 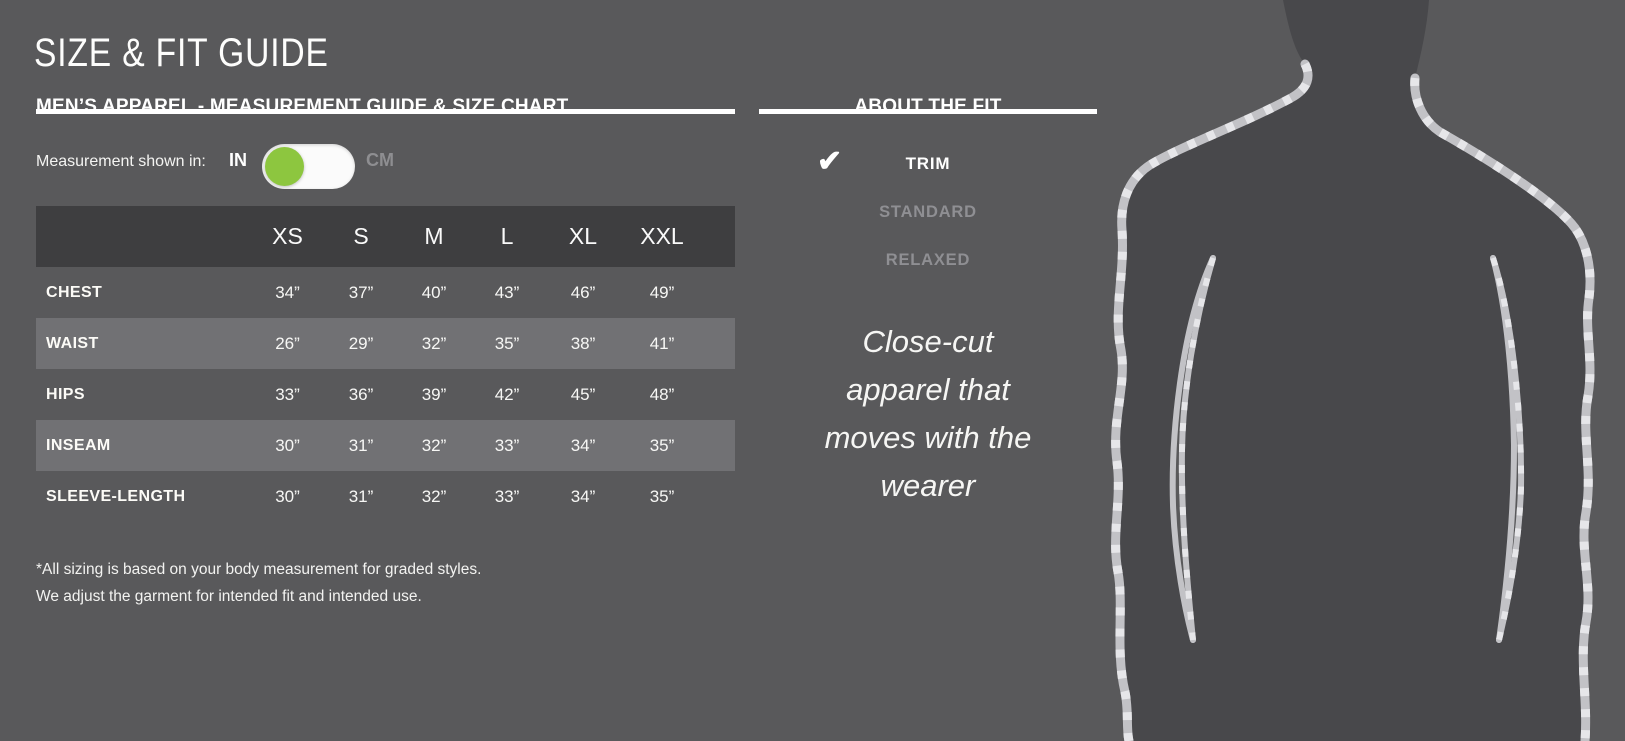 I want to click on size-chart-pad-cell, so click(x=718, y=236).